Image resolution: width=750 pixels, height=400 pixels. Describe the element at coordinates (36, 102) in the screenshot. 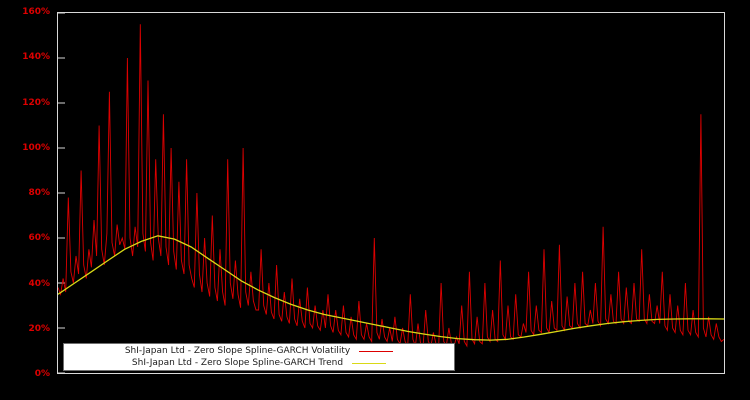

I see `y-tick-label: 120%` at that location.